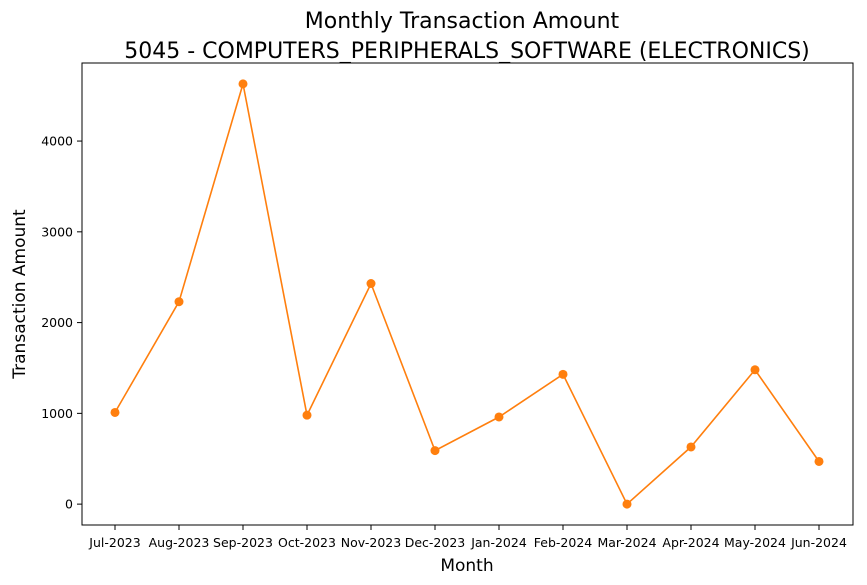 This screenshot has width=867, height=585. What do you see at coordinates (626, 542) in the screenshot?
I see `x-tick-label: Mar-2024` at bounding box center [626, 542].